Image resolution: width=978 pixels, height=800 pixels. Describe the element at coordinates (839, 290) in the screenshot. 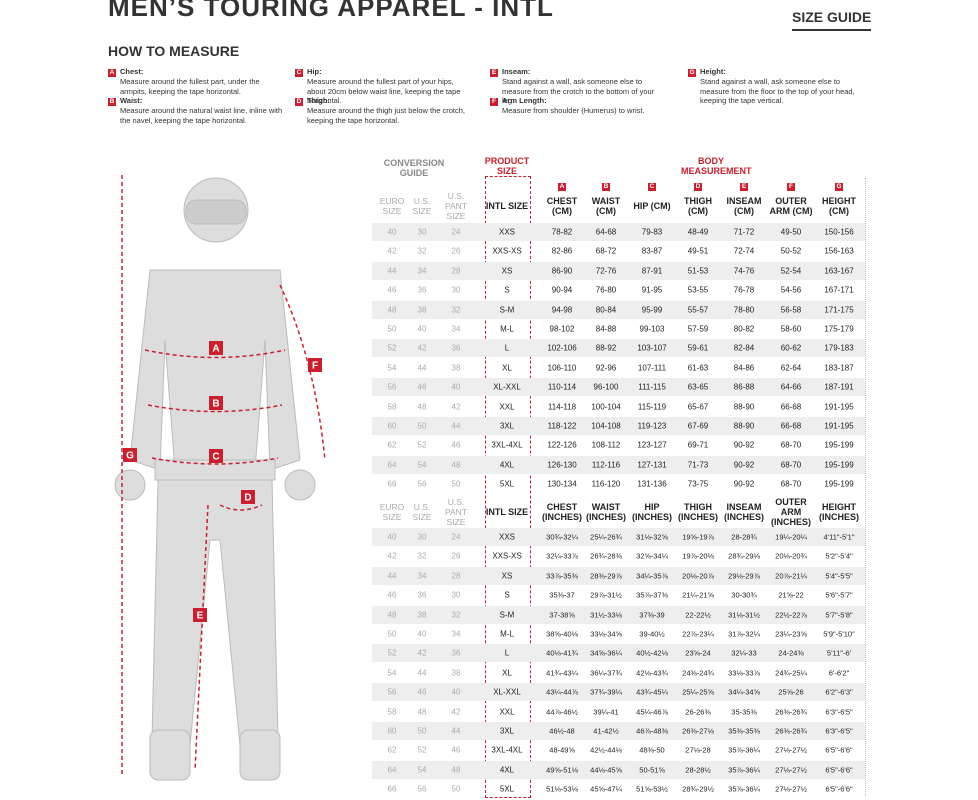

I see `cell: 167-171` at that location.